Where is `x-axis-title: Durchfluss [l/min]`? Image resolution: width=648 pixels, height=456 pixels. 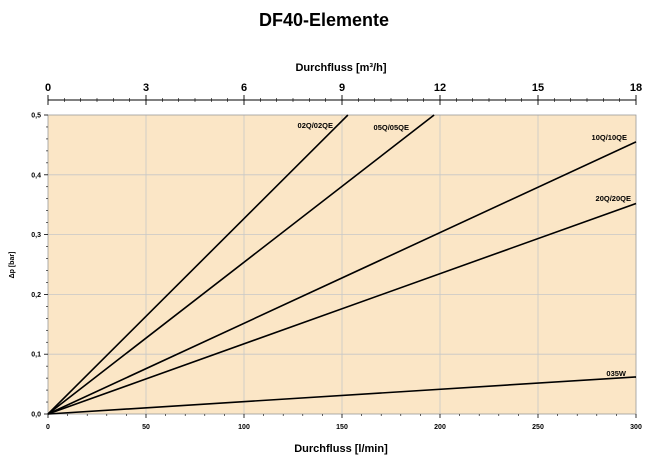 x-axis-title: Durchfluss [l/min] is located at coordinates (341, 449).